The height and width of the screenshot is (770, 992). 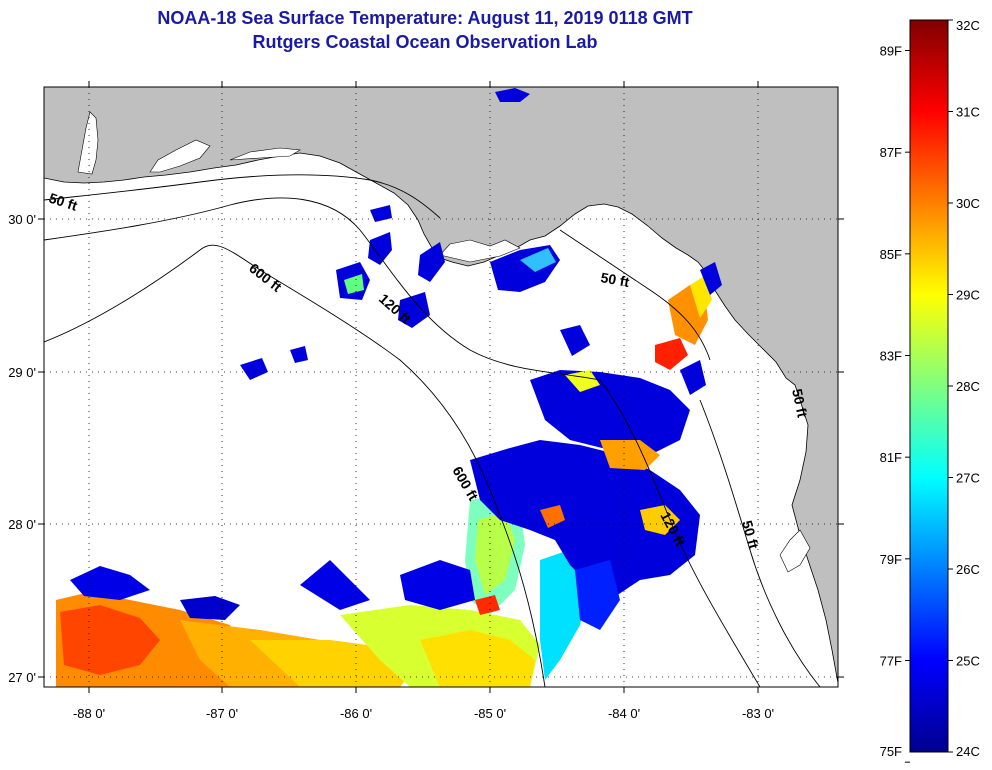 What do you see at coordinates (88, 143) in the screenshot?
I see `mobile-bay` at bounding box center [88, 143].